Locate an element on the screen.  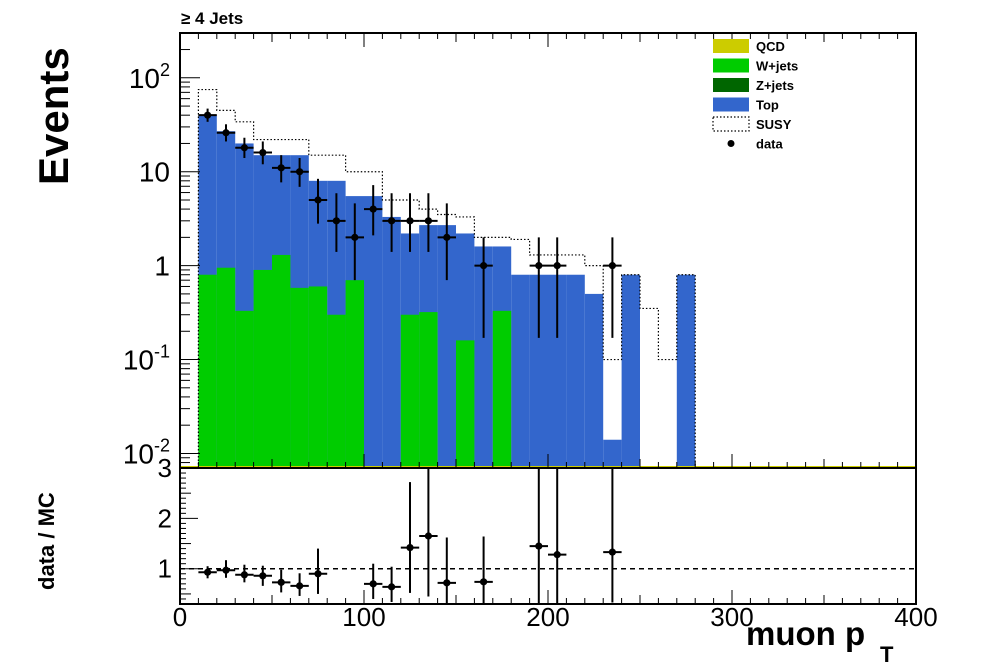
legend-label: data is located at coordinates (770, 144).